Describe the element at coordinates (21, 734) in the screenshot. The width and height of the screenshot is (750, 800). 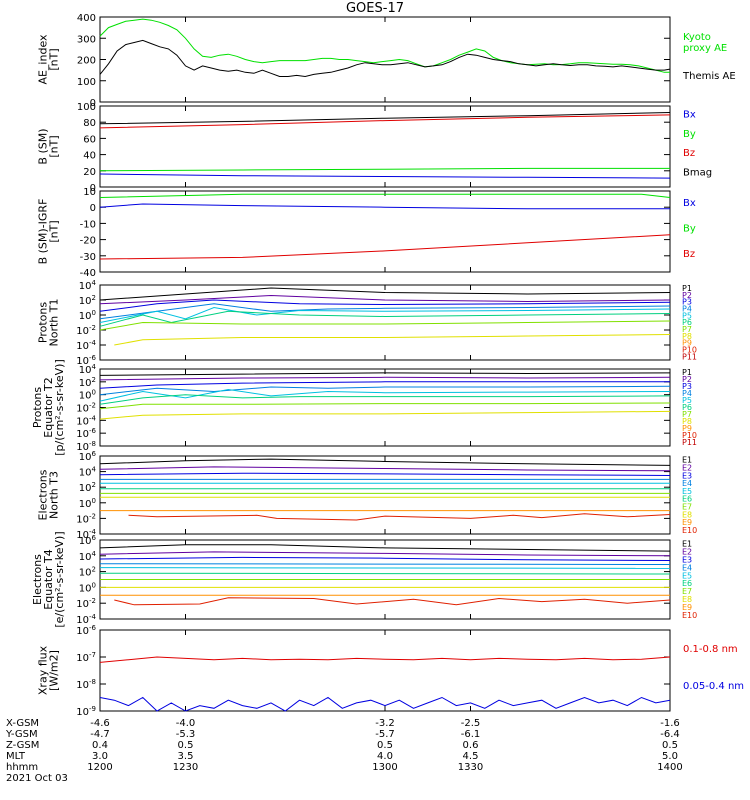
I see `x-axis-row-label: Y-GSM` at that location.